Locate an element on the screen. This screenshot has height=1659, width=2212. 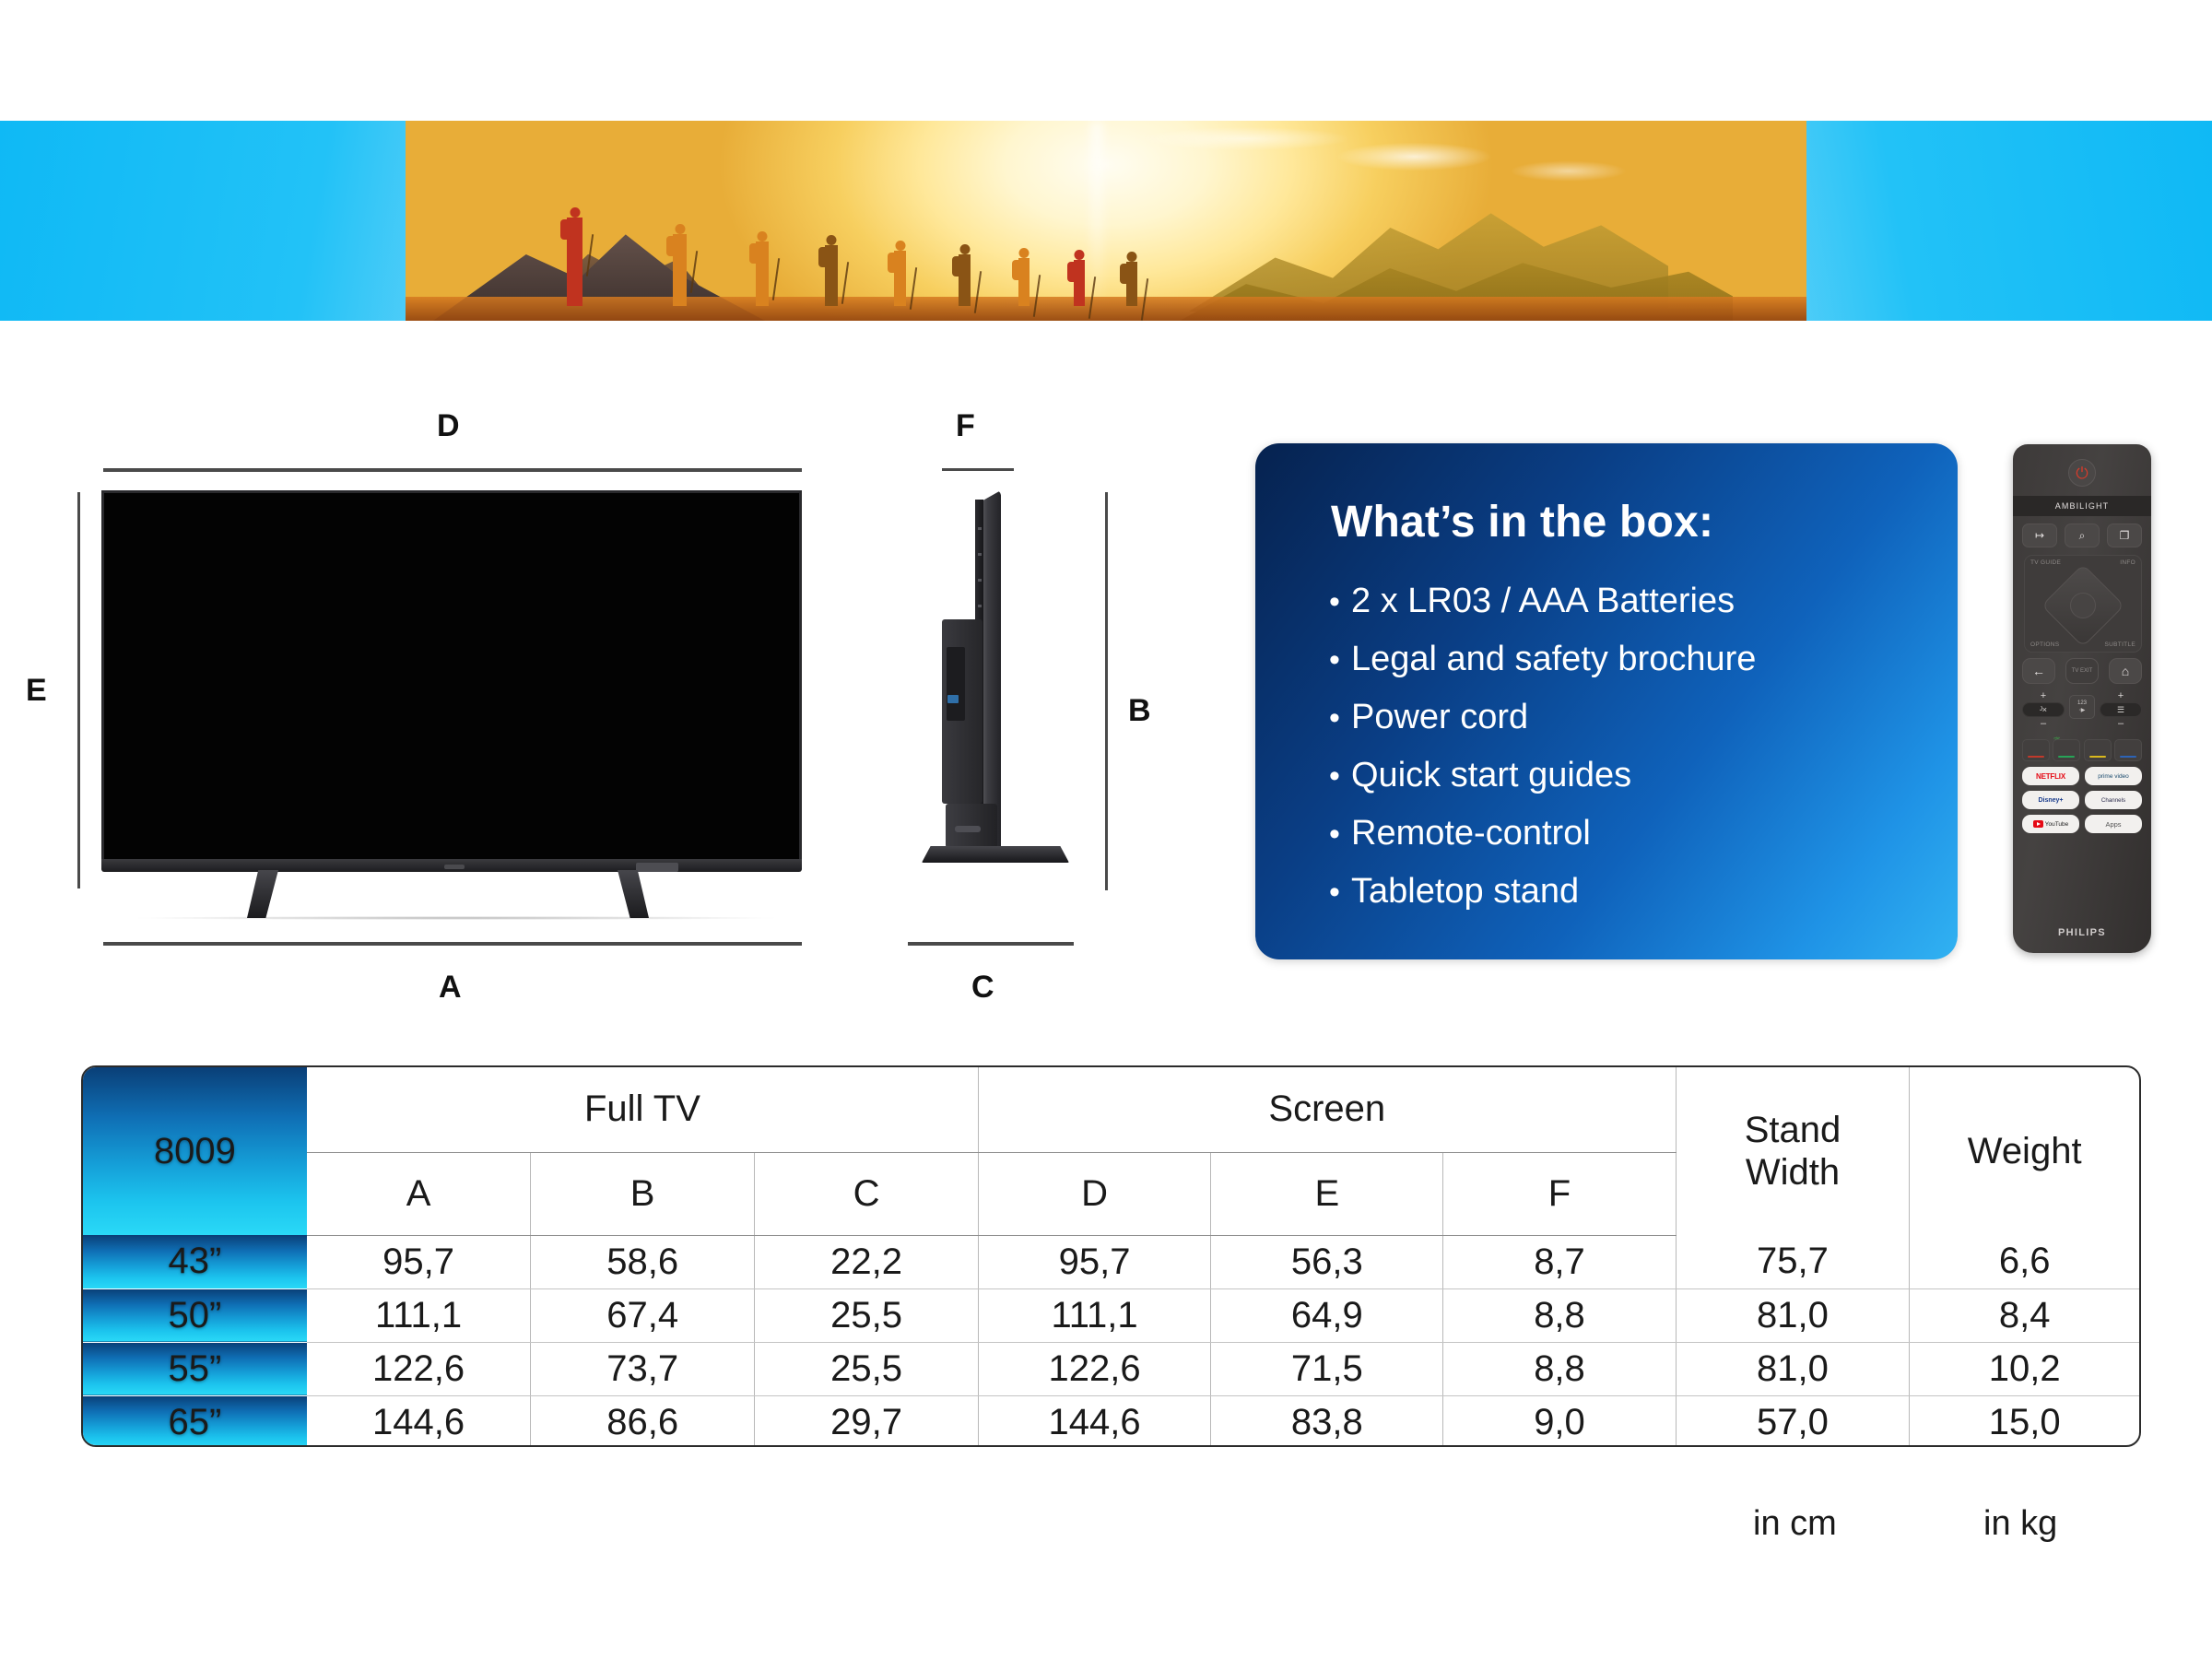
box-item-label: Quick start guides is located at coordinates (1491, 775).